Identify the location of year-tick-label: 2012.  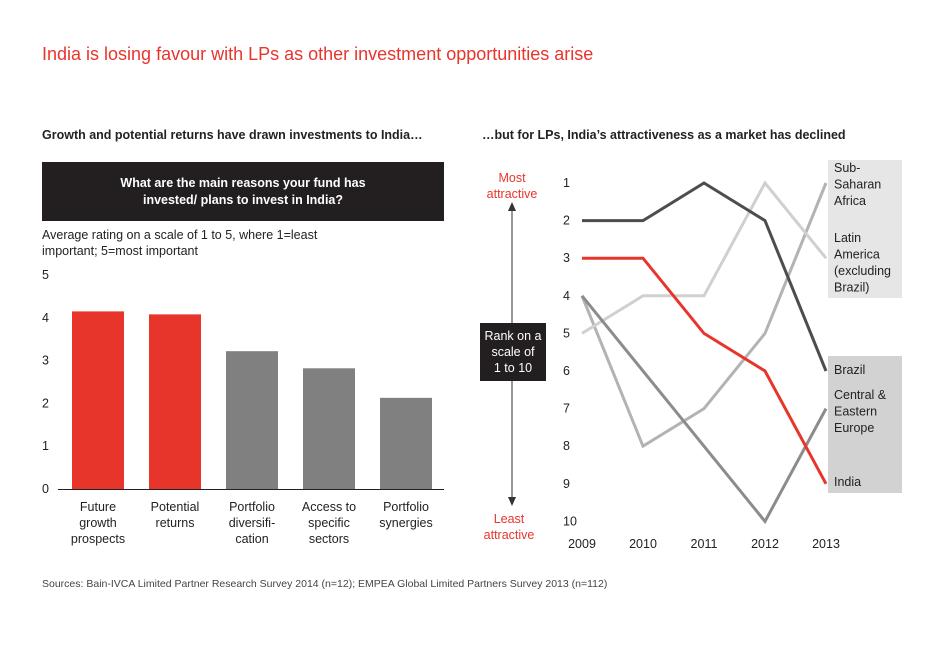
(765, 544).